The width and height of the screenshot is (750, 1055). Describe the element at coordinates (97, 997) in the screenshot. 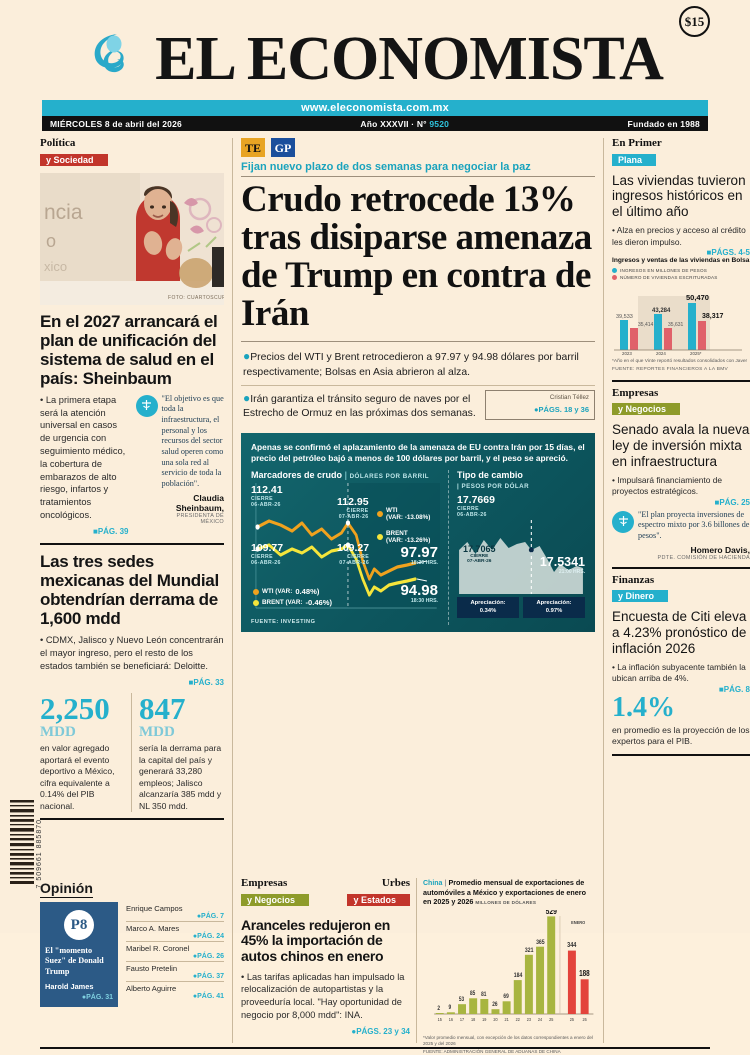

I see `opinion-card-page: ●PÁG. 31` at that location.